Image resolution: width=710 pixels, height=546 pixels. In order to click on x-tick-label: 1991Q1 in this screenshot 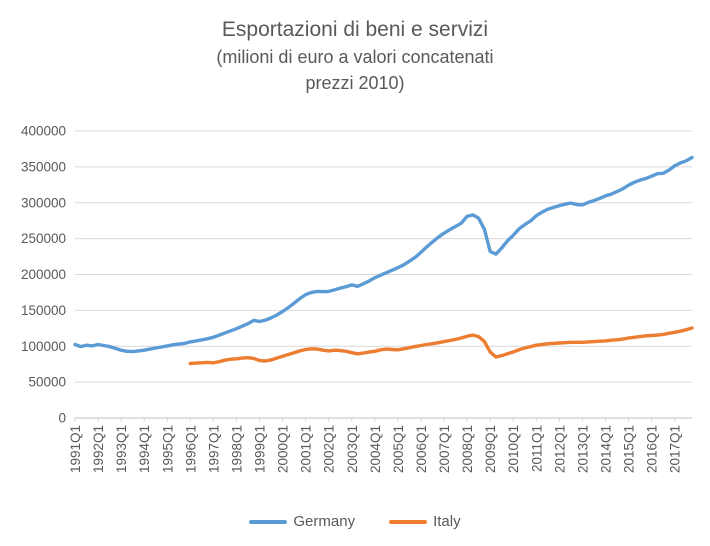, I will do `click(75, 449)`.